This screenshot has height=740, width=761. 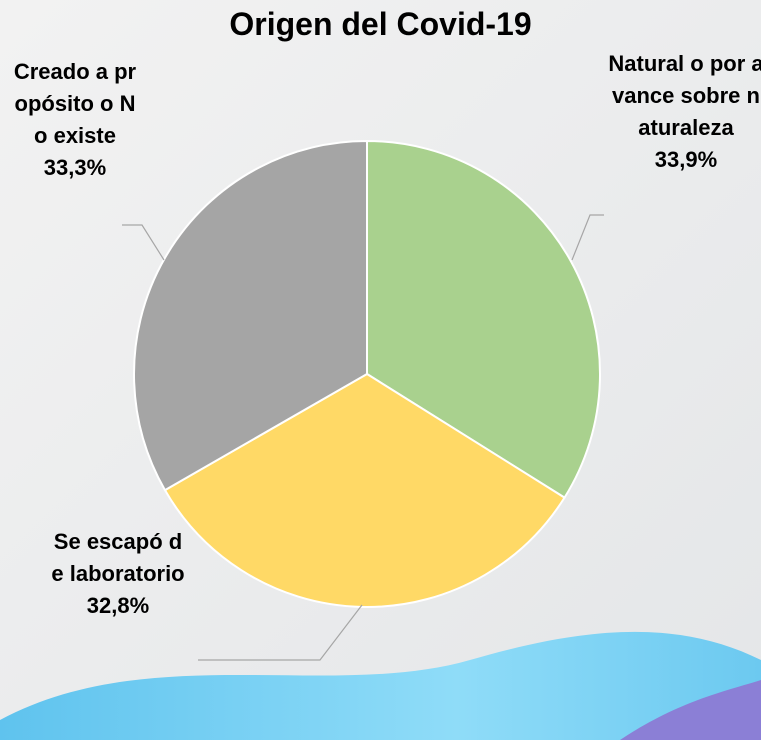 What do you see at coordinates (684, 95) in the screenshot?
I see `category-label: Natural o por avance sobre naturaleza` at bounding box center [684, 95].